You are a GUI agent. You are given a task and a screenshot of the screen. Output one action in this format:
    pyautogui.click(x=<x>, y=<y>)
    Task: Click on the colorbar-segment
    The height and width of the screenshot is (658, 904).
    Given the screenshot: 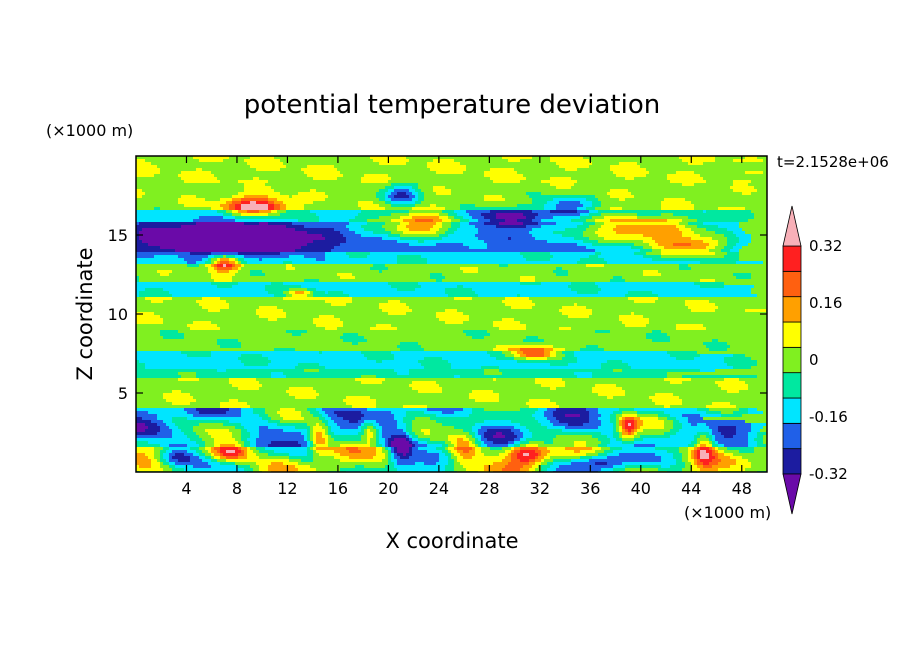 What is the action you would take?
    pyautogui.click(x=792, y=309)
    